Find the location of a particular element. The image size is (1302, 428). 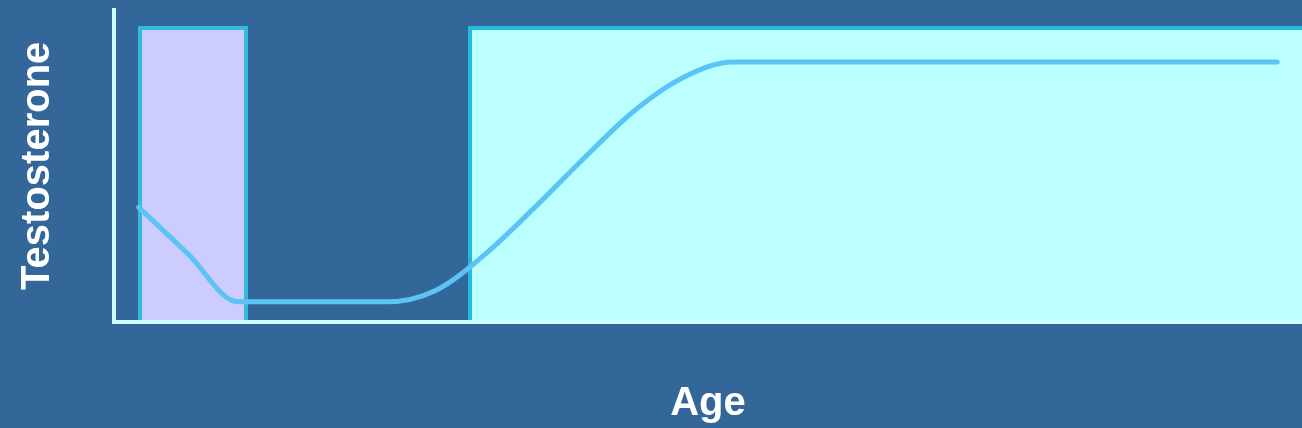

y-axis-title: Testosterone is located at coordinates (35, 165).